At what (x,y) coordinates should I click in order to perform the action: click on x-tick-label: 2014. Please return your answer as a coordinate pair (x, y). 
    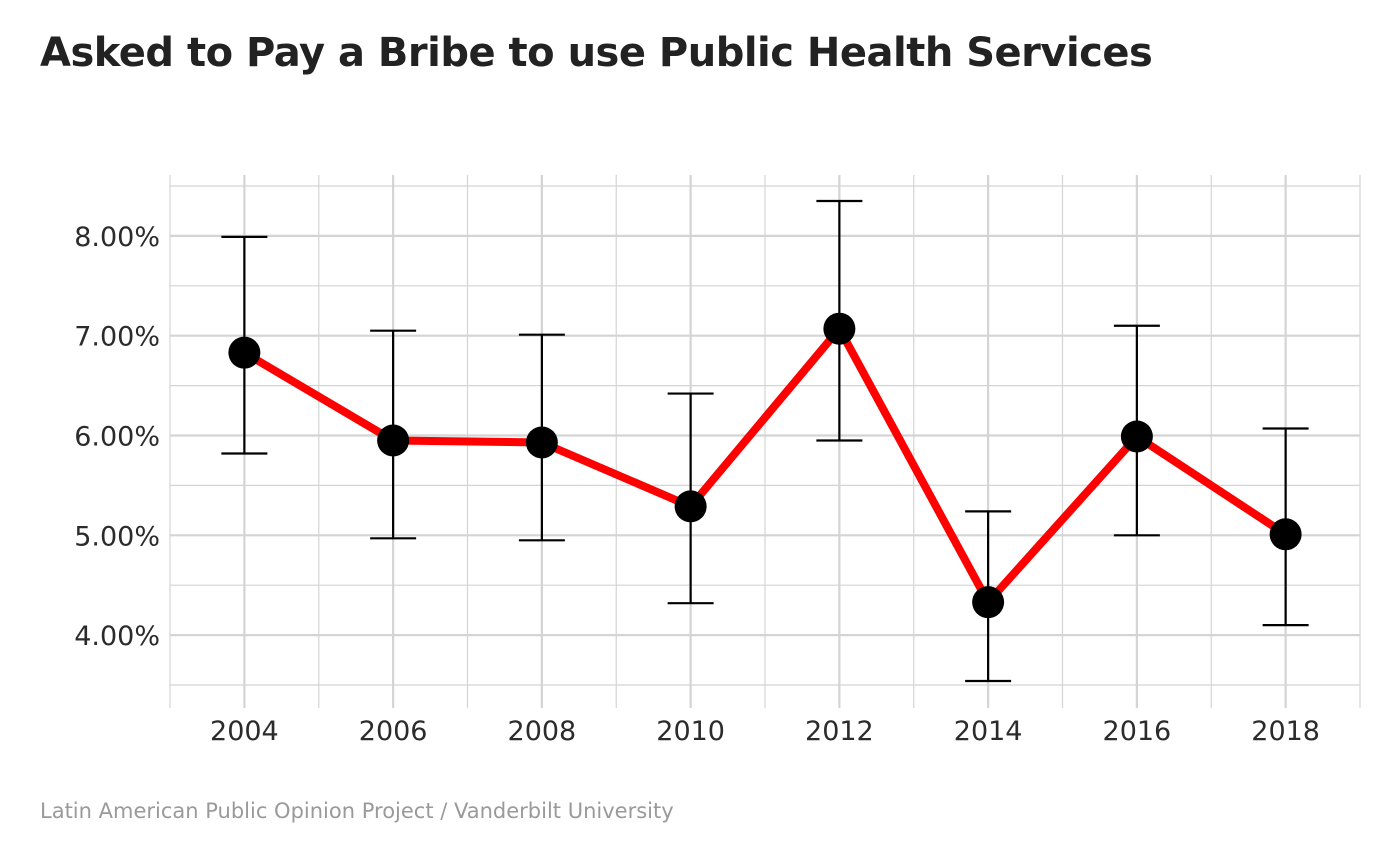
    Looking at the image, I should click on (988, 731).